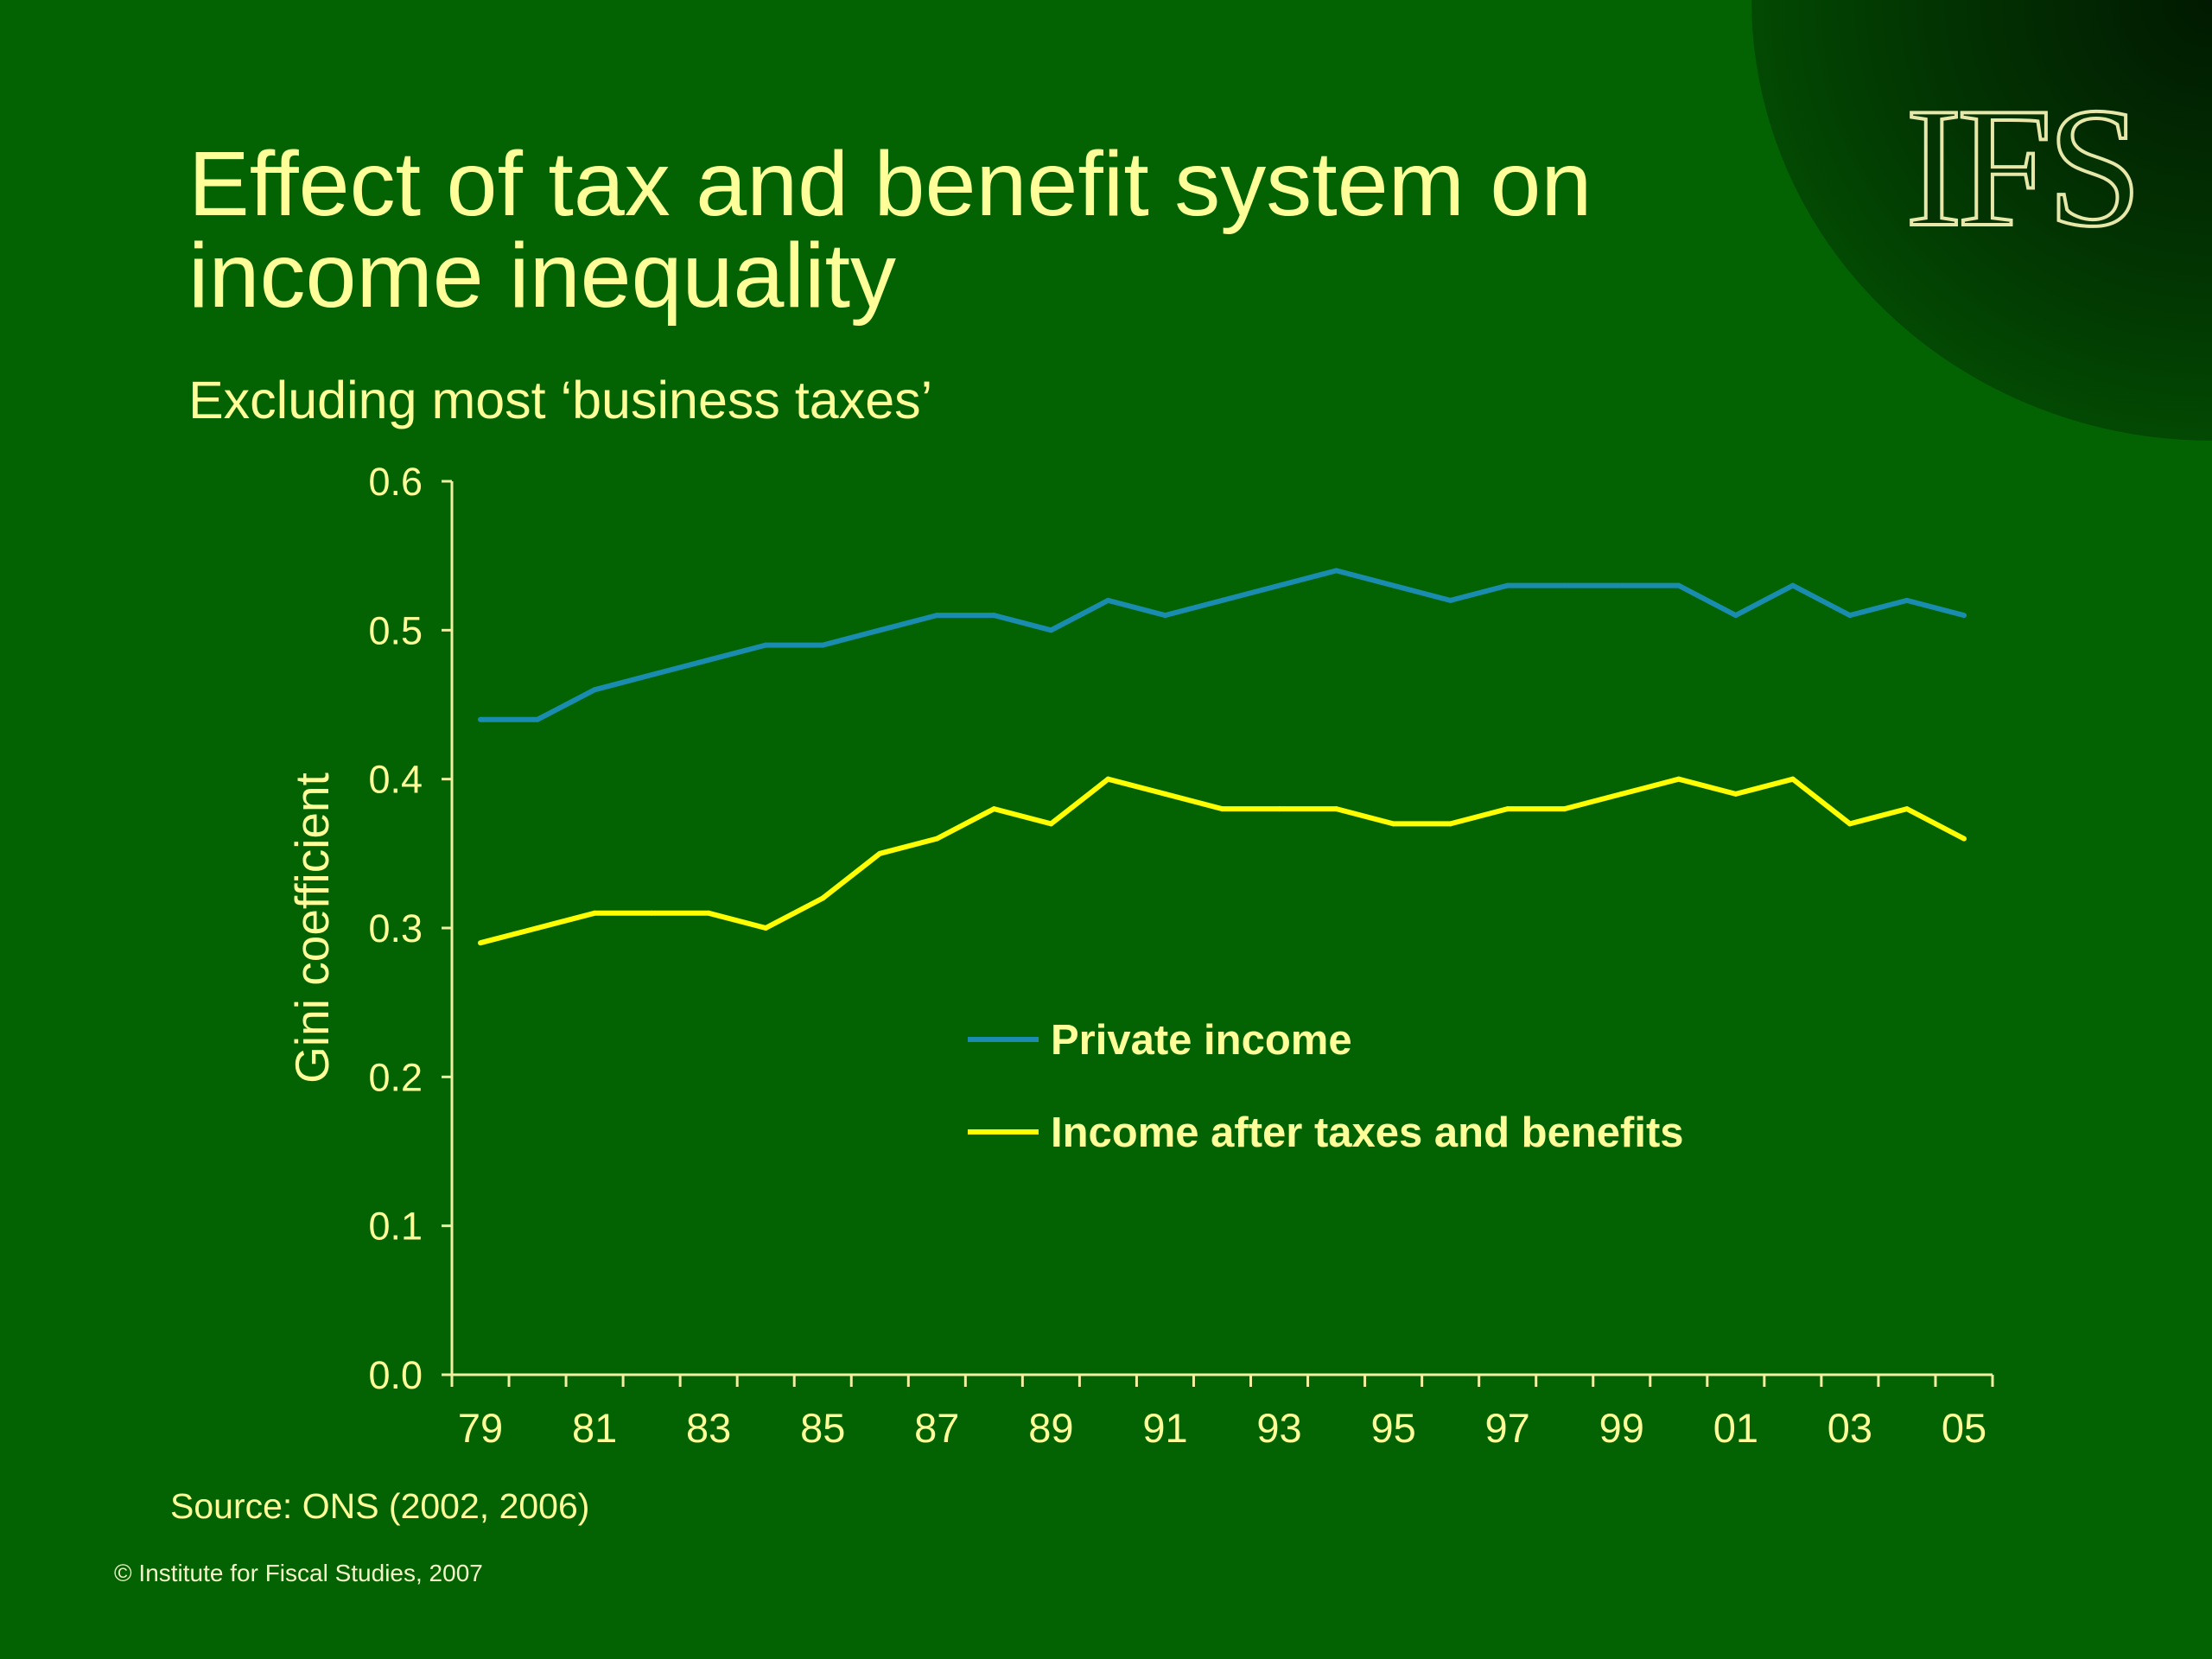  Describe the element at coordinates (395, 630) in the screenshot. I see `y-tick-label: 0.5` at that location.